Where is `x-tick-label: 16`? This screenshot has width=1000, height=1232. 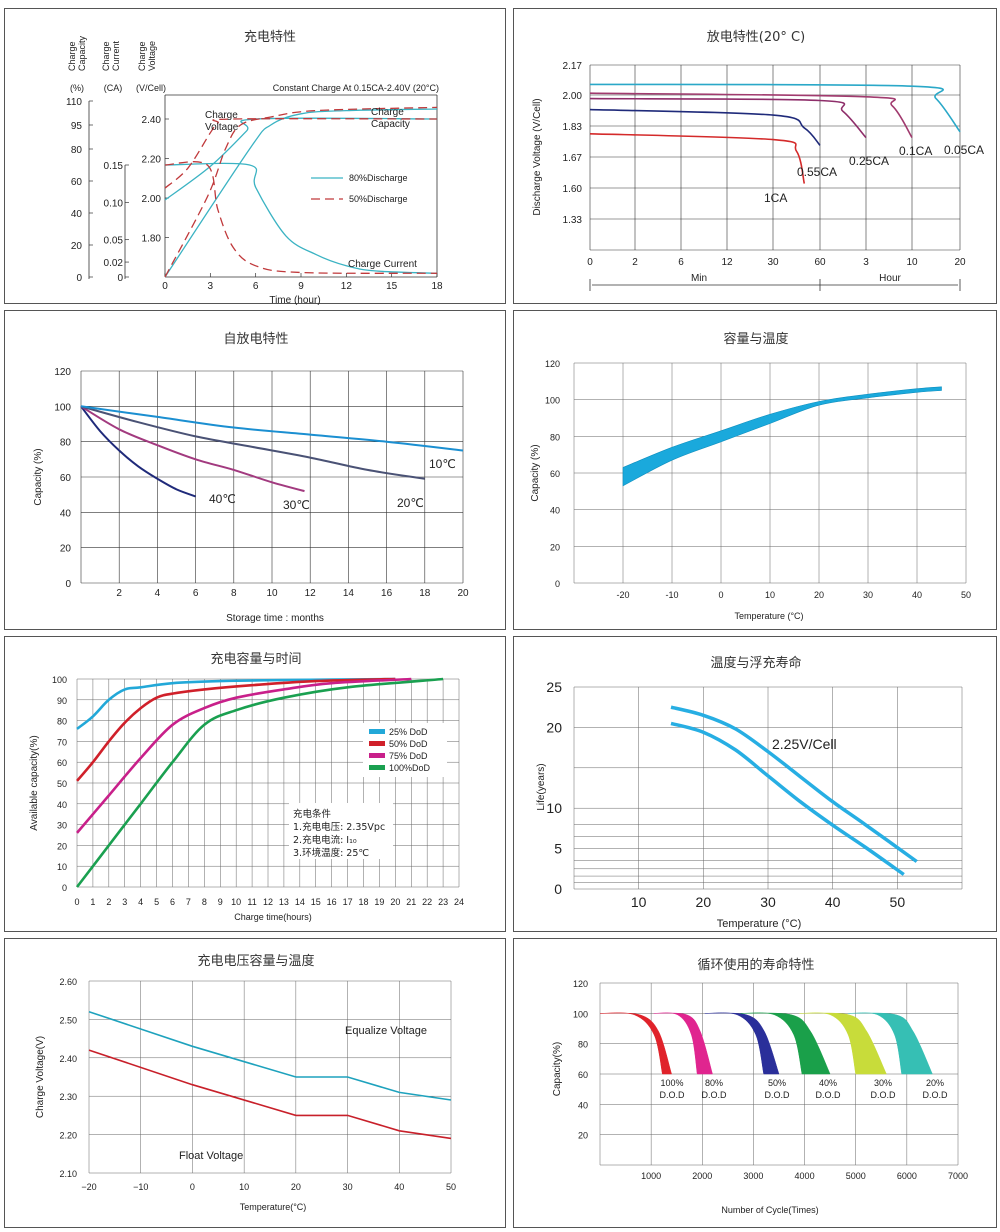 x-tick-label: 16 is located at coordinates (387, 593).